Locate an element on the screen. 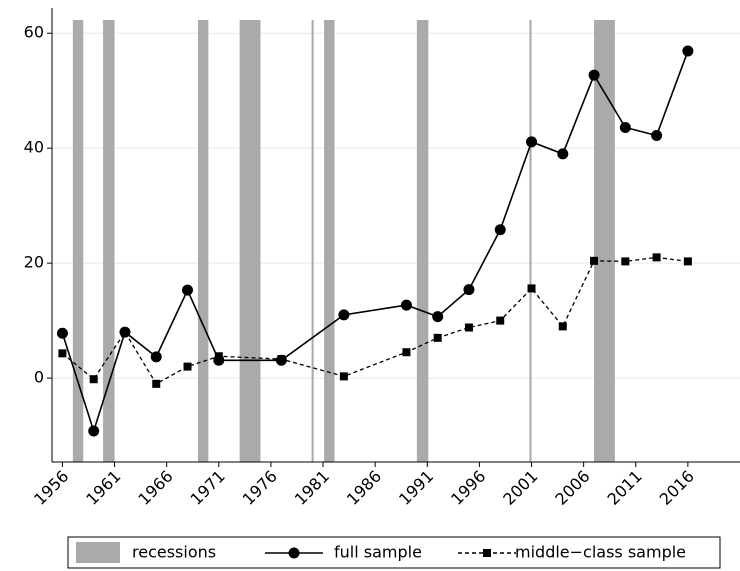 Image resolution: width=740 pixels, height=571 pixels. x-tick-label: 1956 is located at coordinates (51, 488).